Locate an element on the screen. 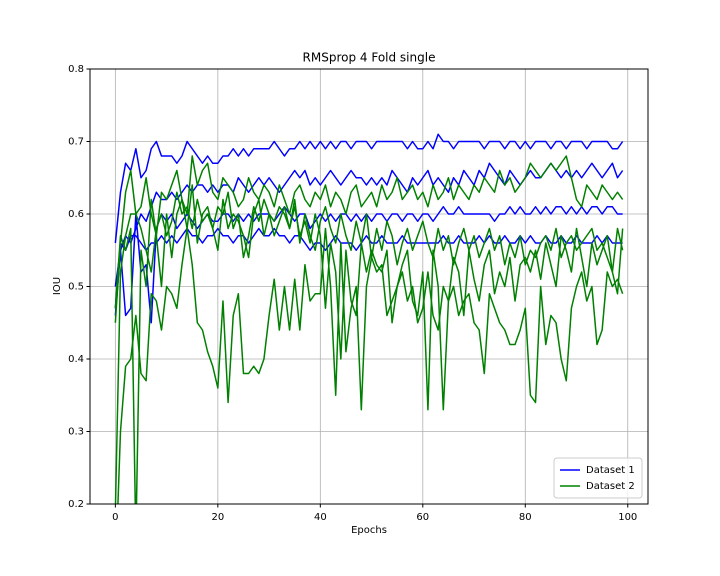 The image size is (720, 576). legend: Dataset 1 Dataset 2 is located at coordinates (598, 478).